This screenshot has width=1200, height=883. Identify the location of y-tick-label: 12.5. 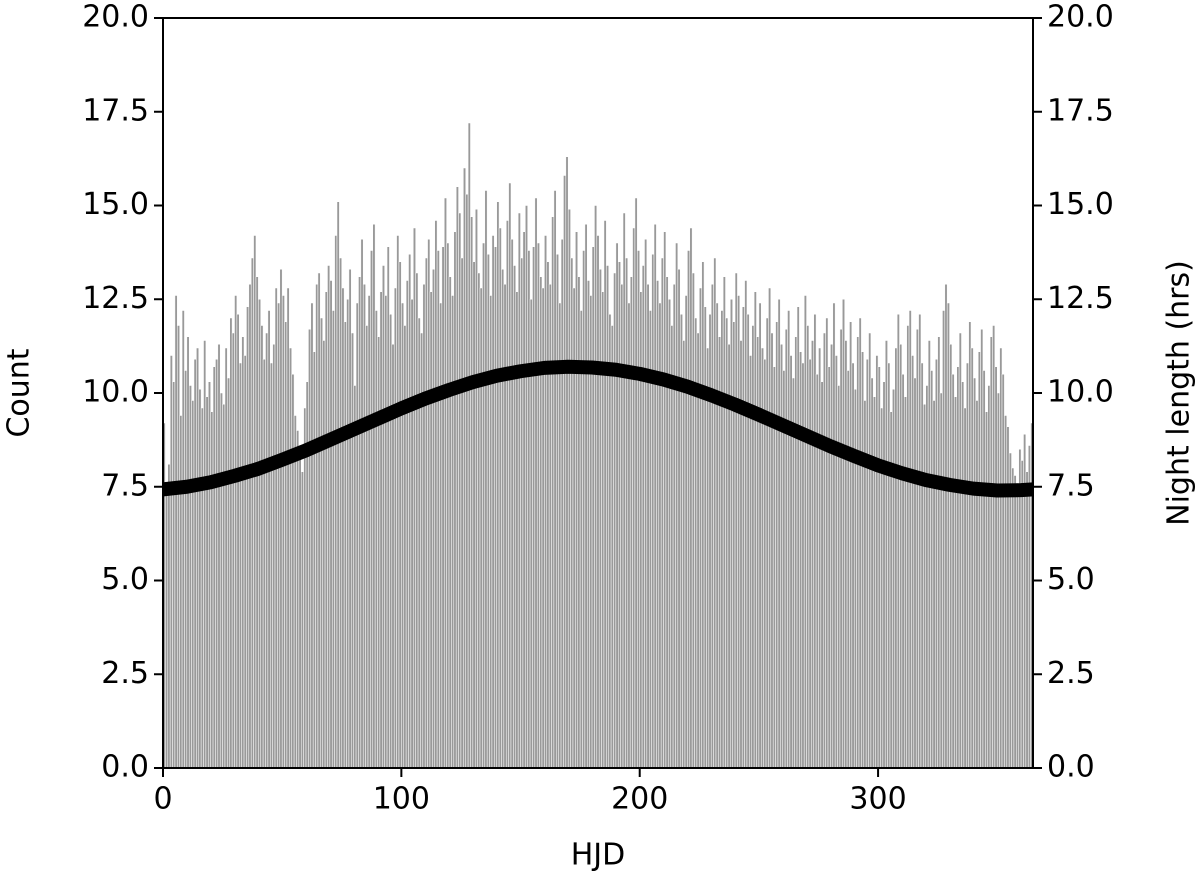
(115, 298).